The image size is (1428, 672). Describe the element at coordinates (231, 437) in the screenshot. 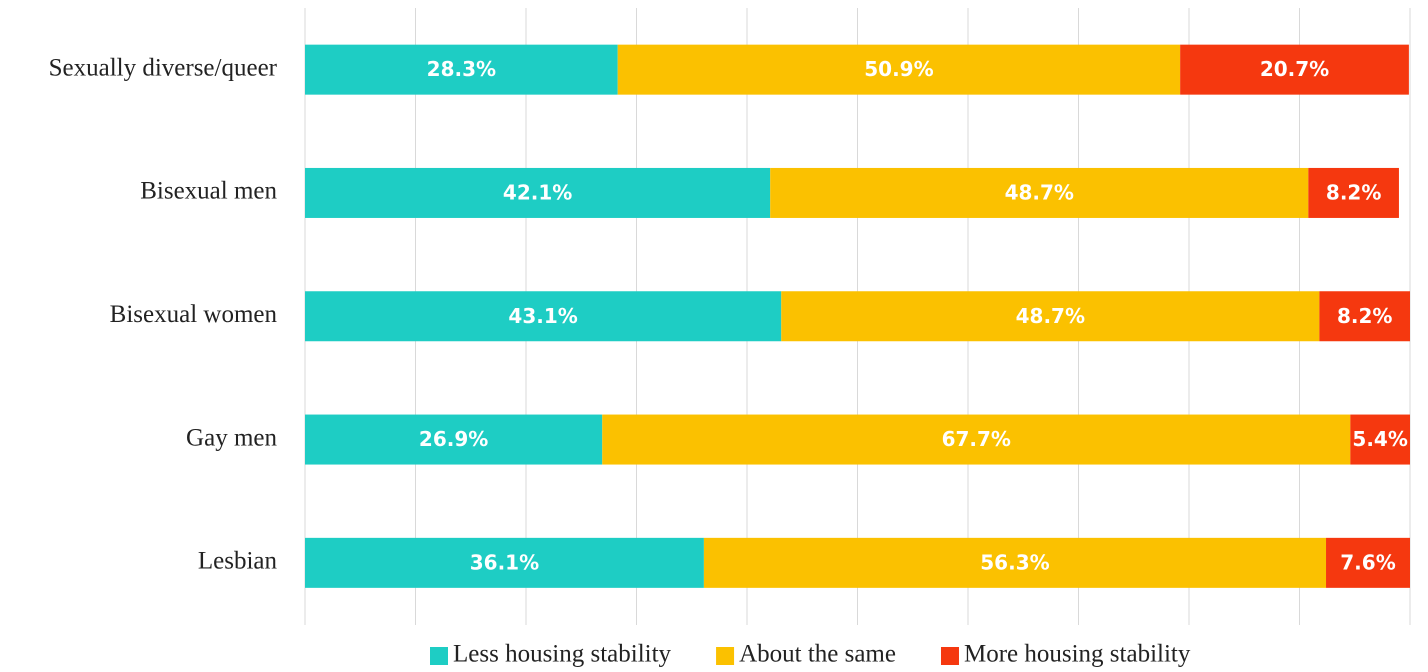

I see `category-label: Gay men` at that location.